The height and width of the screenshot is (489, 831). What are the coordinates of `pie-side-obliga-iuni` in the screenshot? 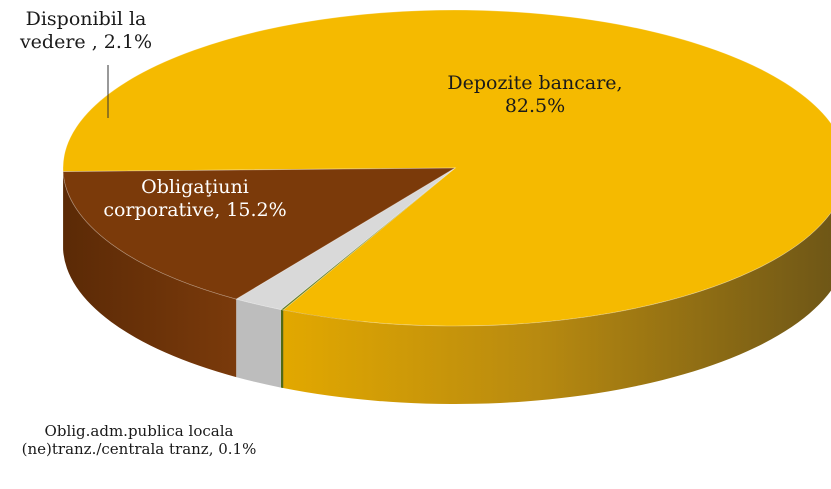 It's located at (150, 274).